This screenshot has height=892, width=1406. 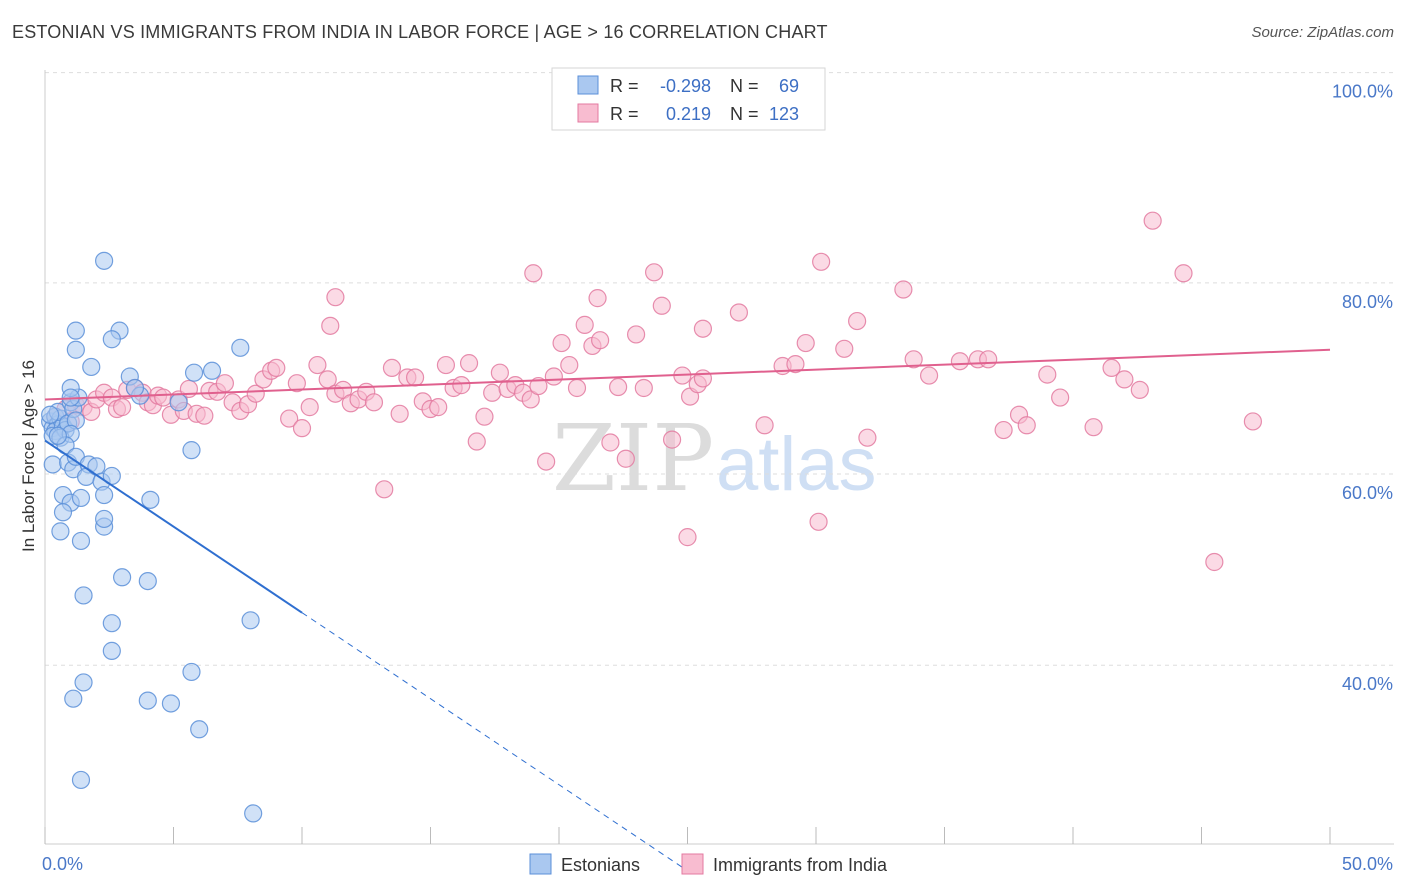 What do you see at coordinates (708, 864) in the screenshot?
I see `series-legend: Estonians Immigrants from India` at bounding box center [708, 864].